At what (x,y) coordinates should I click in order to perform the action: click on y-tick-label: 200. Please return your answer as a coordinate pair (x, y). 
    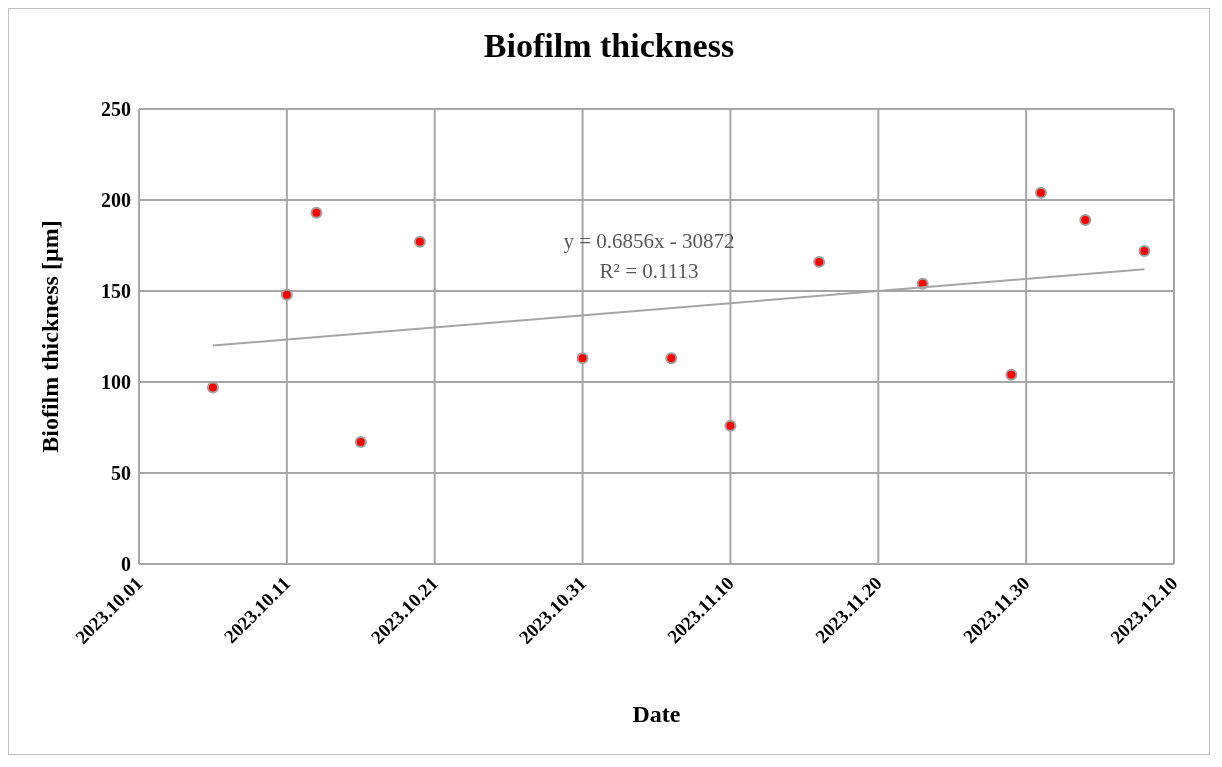
    Looking at the image, I should click on (116, 200).